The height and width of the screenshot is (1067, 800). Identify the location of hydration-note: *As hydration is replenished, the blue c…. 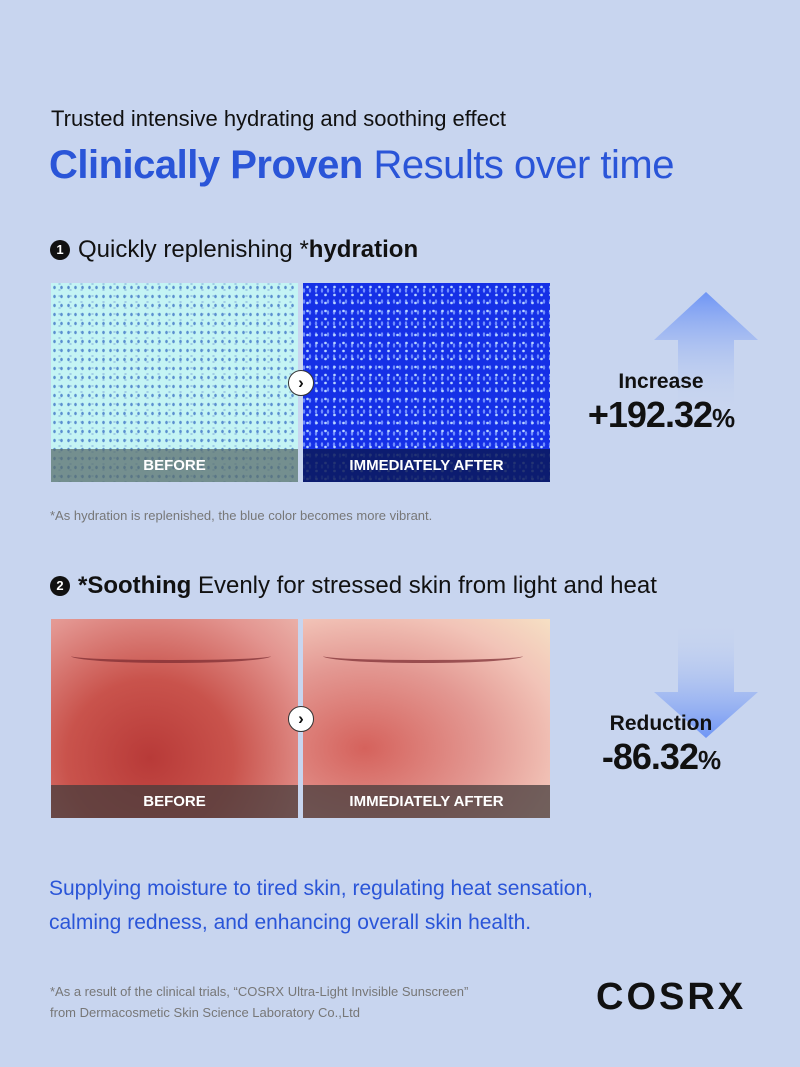
(241, 515).